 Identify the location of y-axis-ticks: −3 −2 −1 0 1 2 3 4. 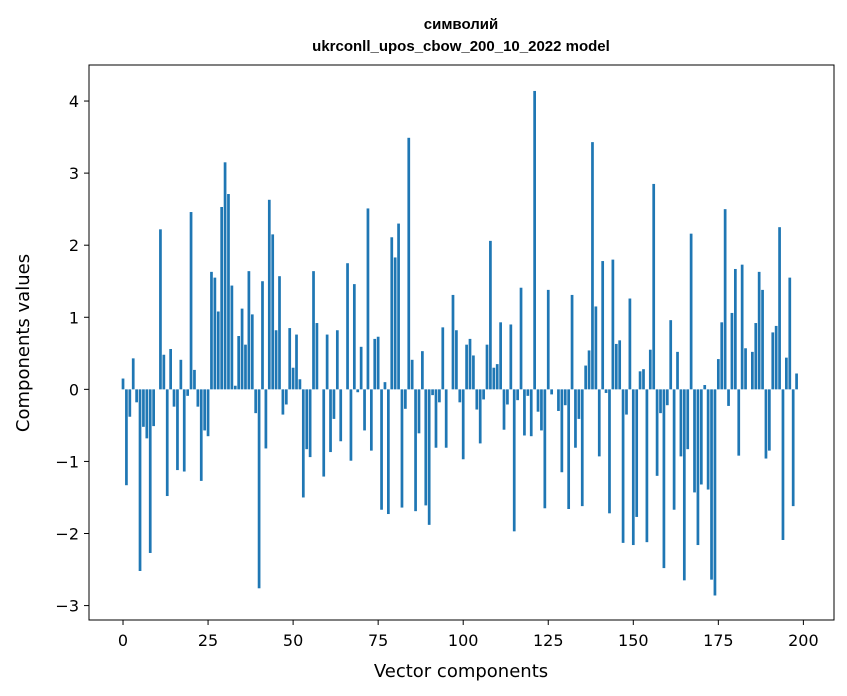
(72, 354).